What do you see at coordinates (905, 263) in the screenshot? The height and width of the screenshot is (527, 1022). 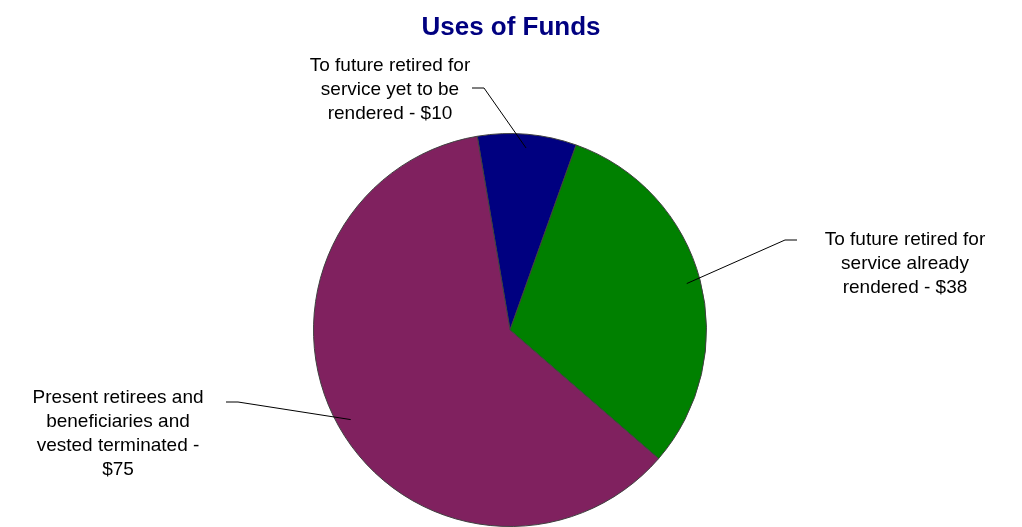 I see `slice-label: To future retired for service already rendered - $38` at bounding box center [905, 263].